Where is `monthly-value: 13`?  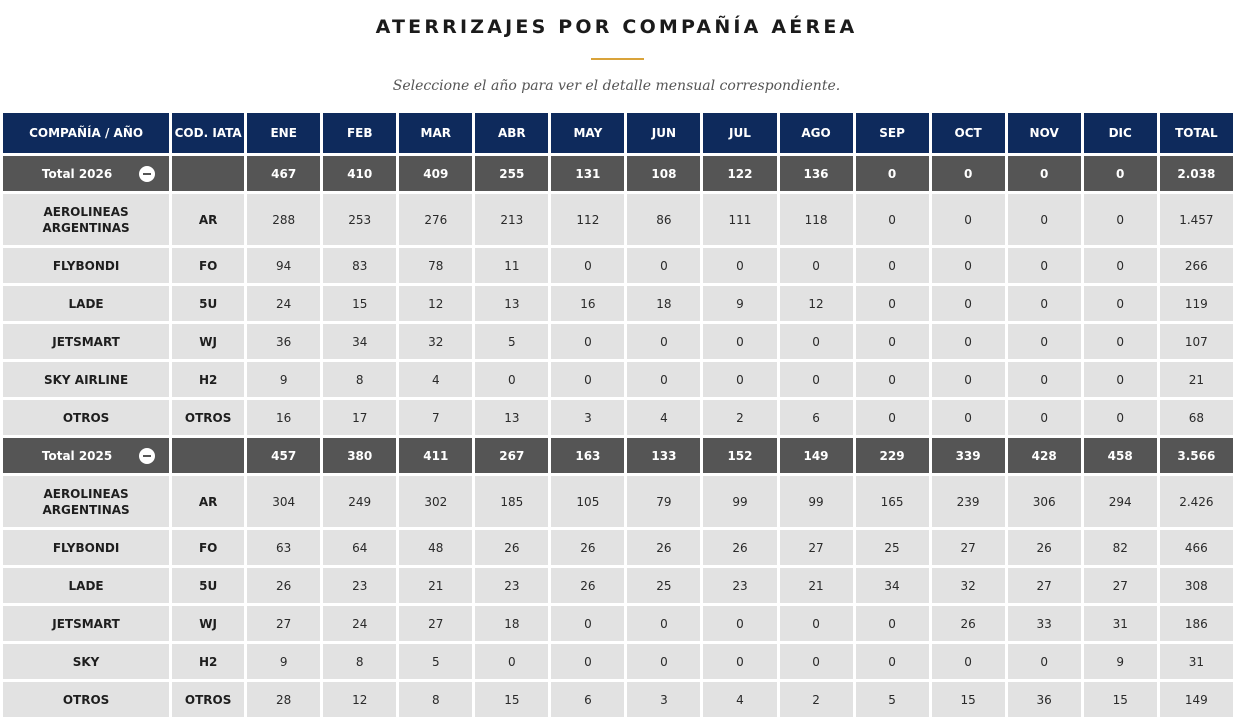
monthly-value: 13 is located at coordinates (512, 417).